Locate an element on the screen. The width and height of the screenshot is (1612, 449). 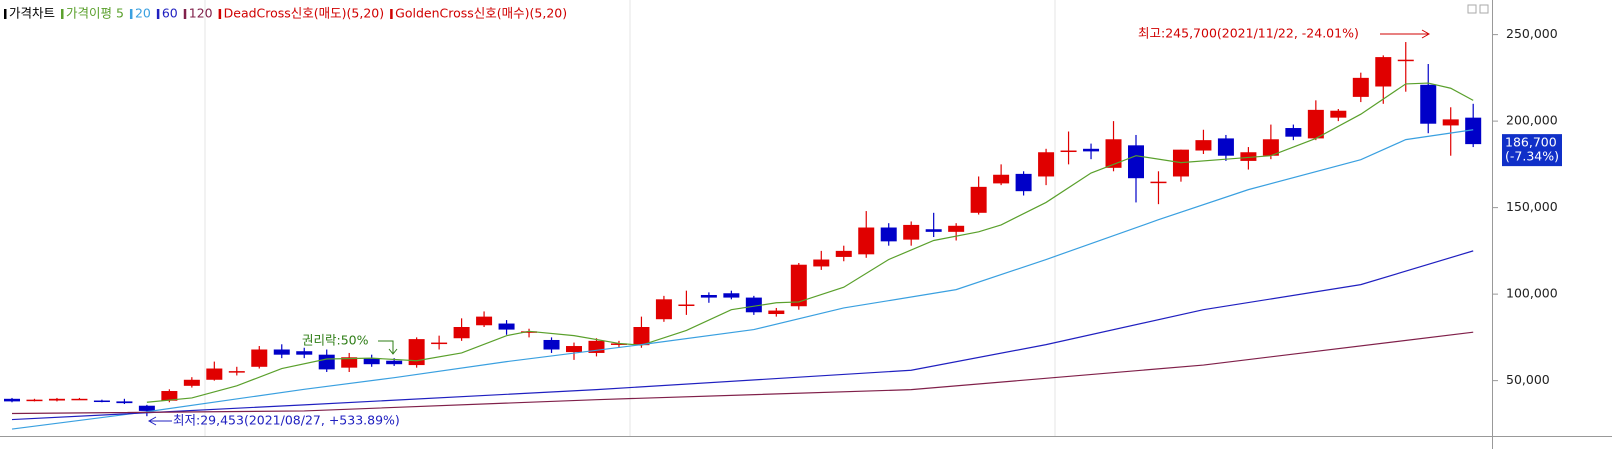
y-tick-label: 100,000 is located at coordinates (1532, 293).